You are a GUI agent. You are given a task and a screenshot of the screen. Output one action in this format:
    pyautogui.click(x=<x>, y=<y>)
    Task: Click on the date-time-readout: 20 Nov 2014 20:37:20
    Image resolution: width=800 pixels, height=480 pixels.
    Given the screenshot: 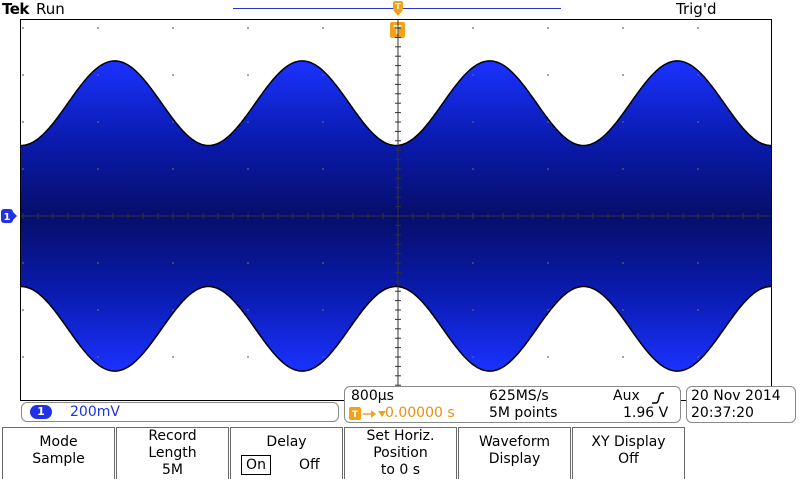 What is the action you would take?
    pyautogui.click(x=741, y=404)
    